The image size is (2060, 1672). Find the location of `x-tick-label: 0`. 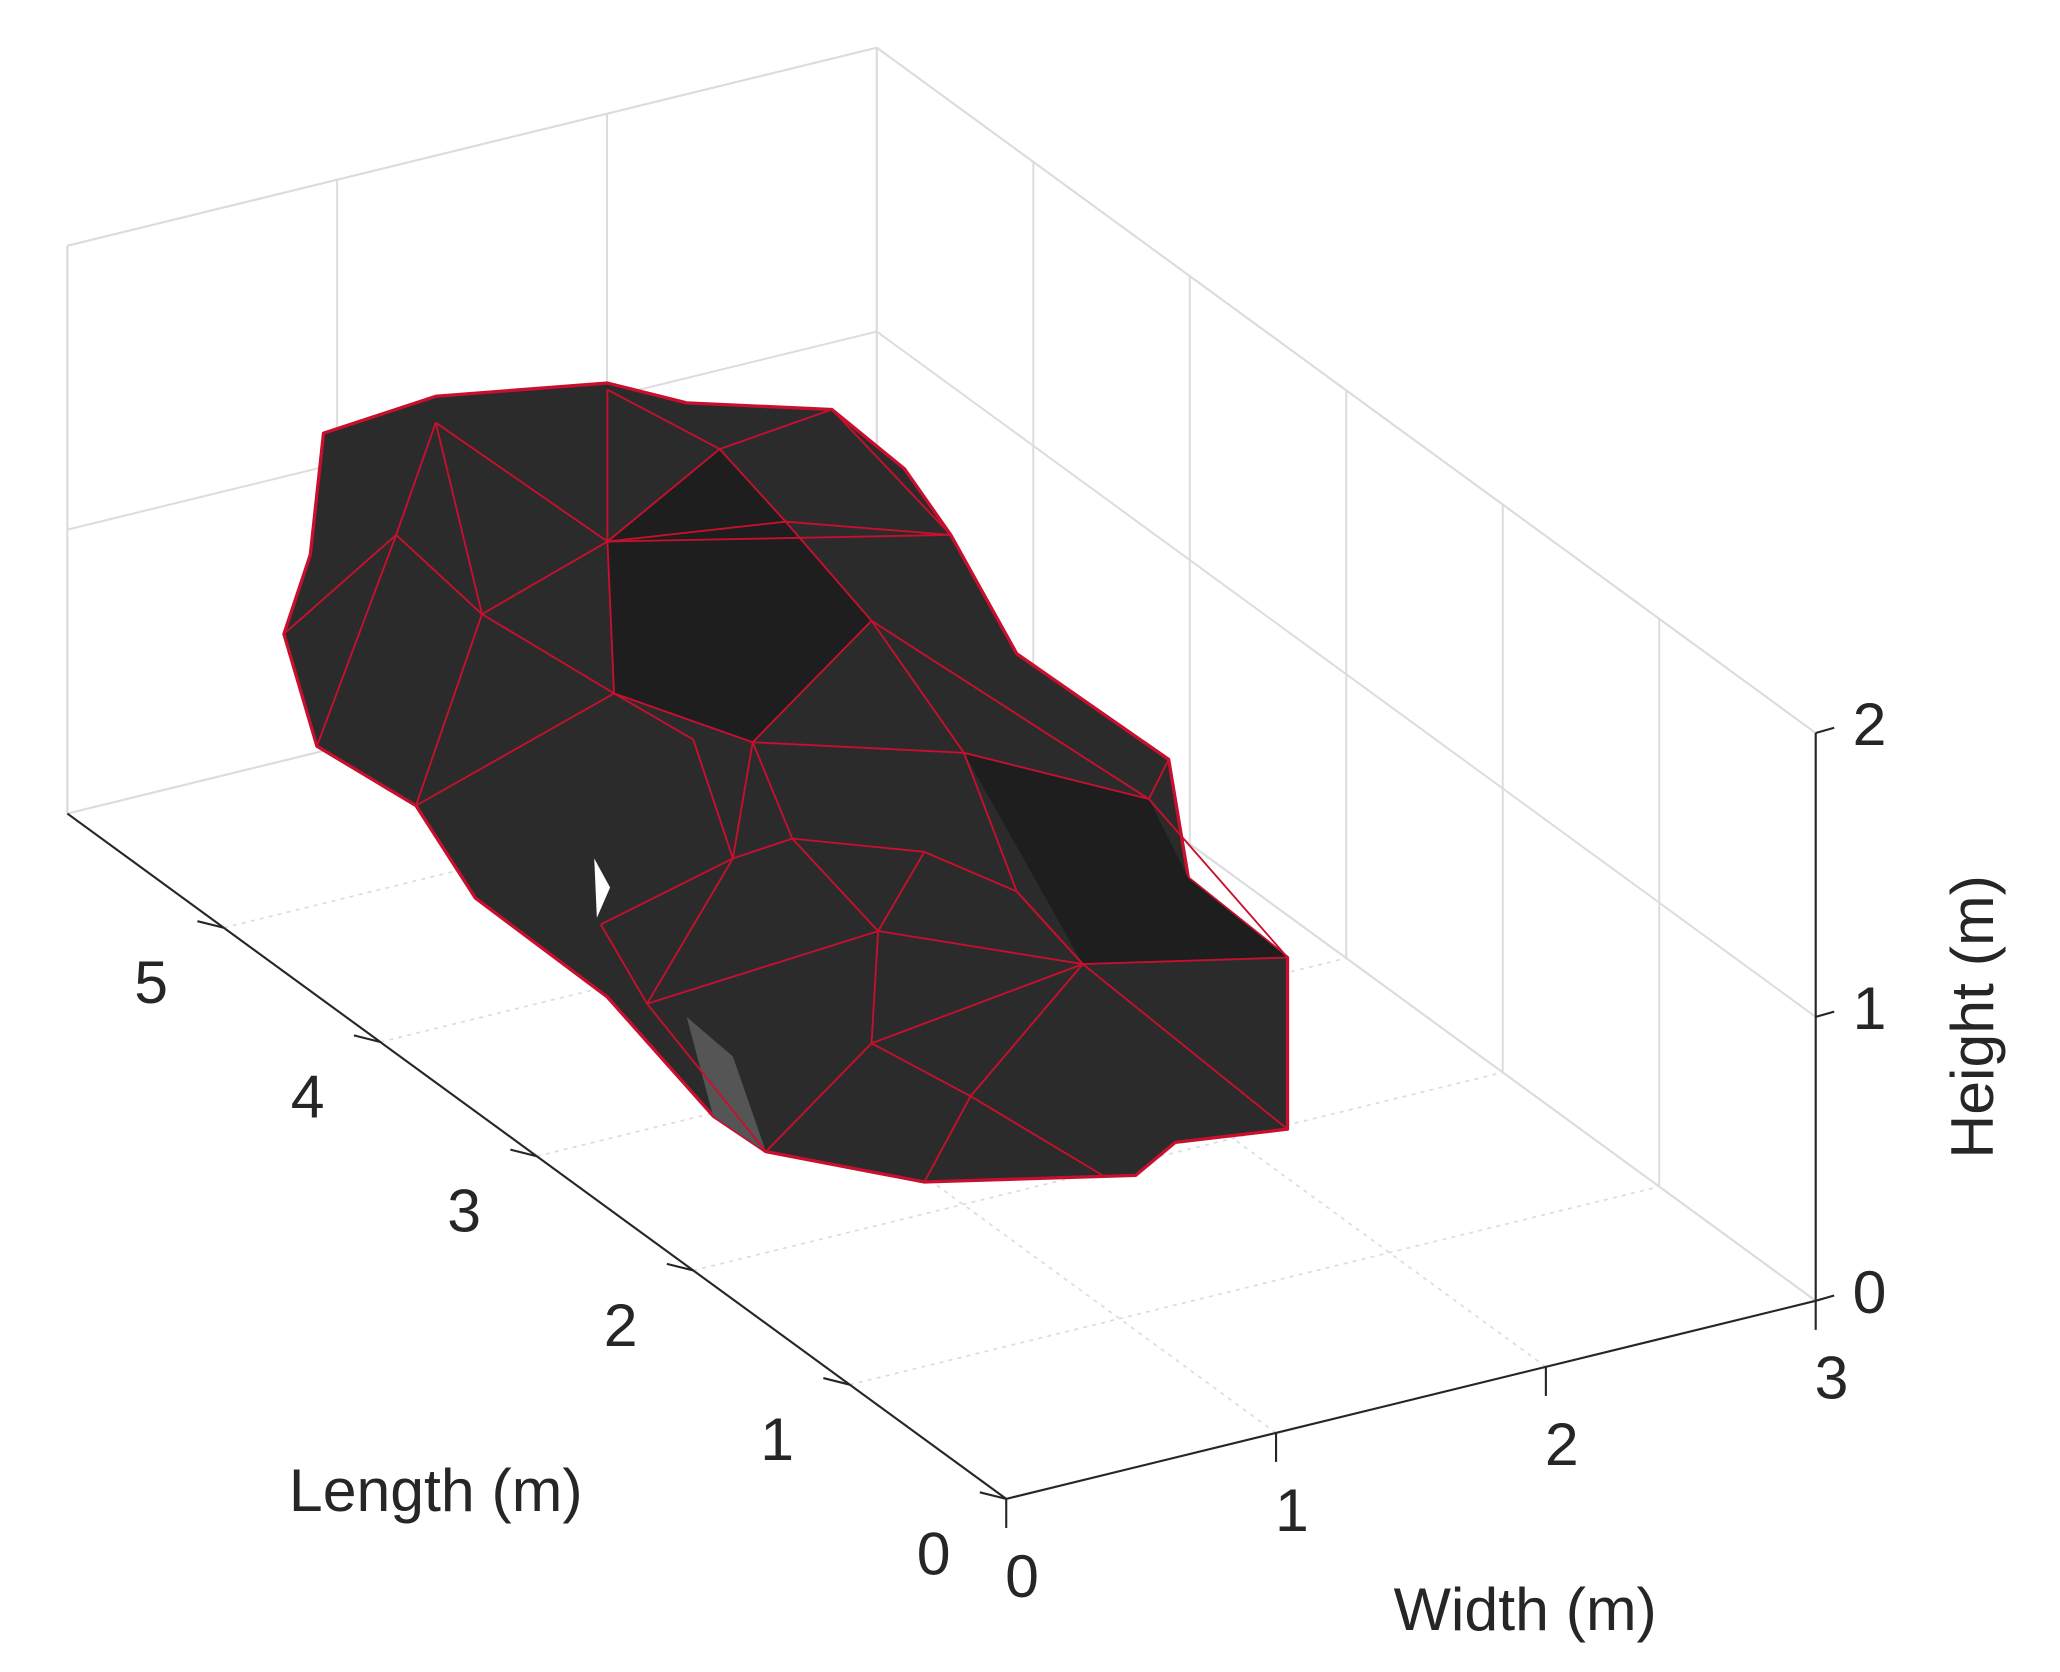

x-tick-label: 0 is located at coordinates (1022, 1576).